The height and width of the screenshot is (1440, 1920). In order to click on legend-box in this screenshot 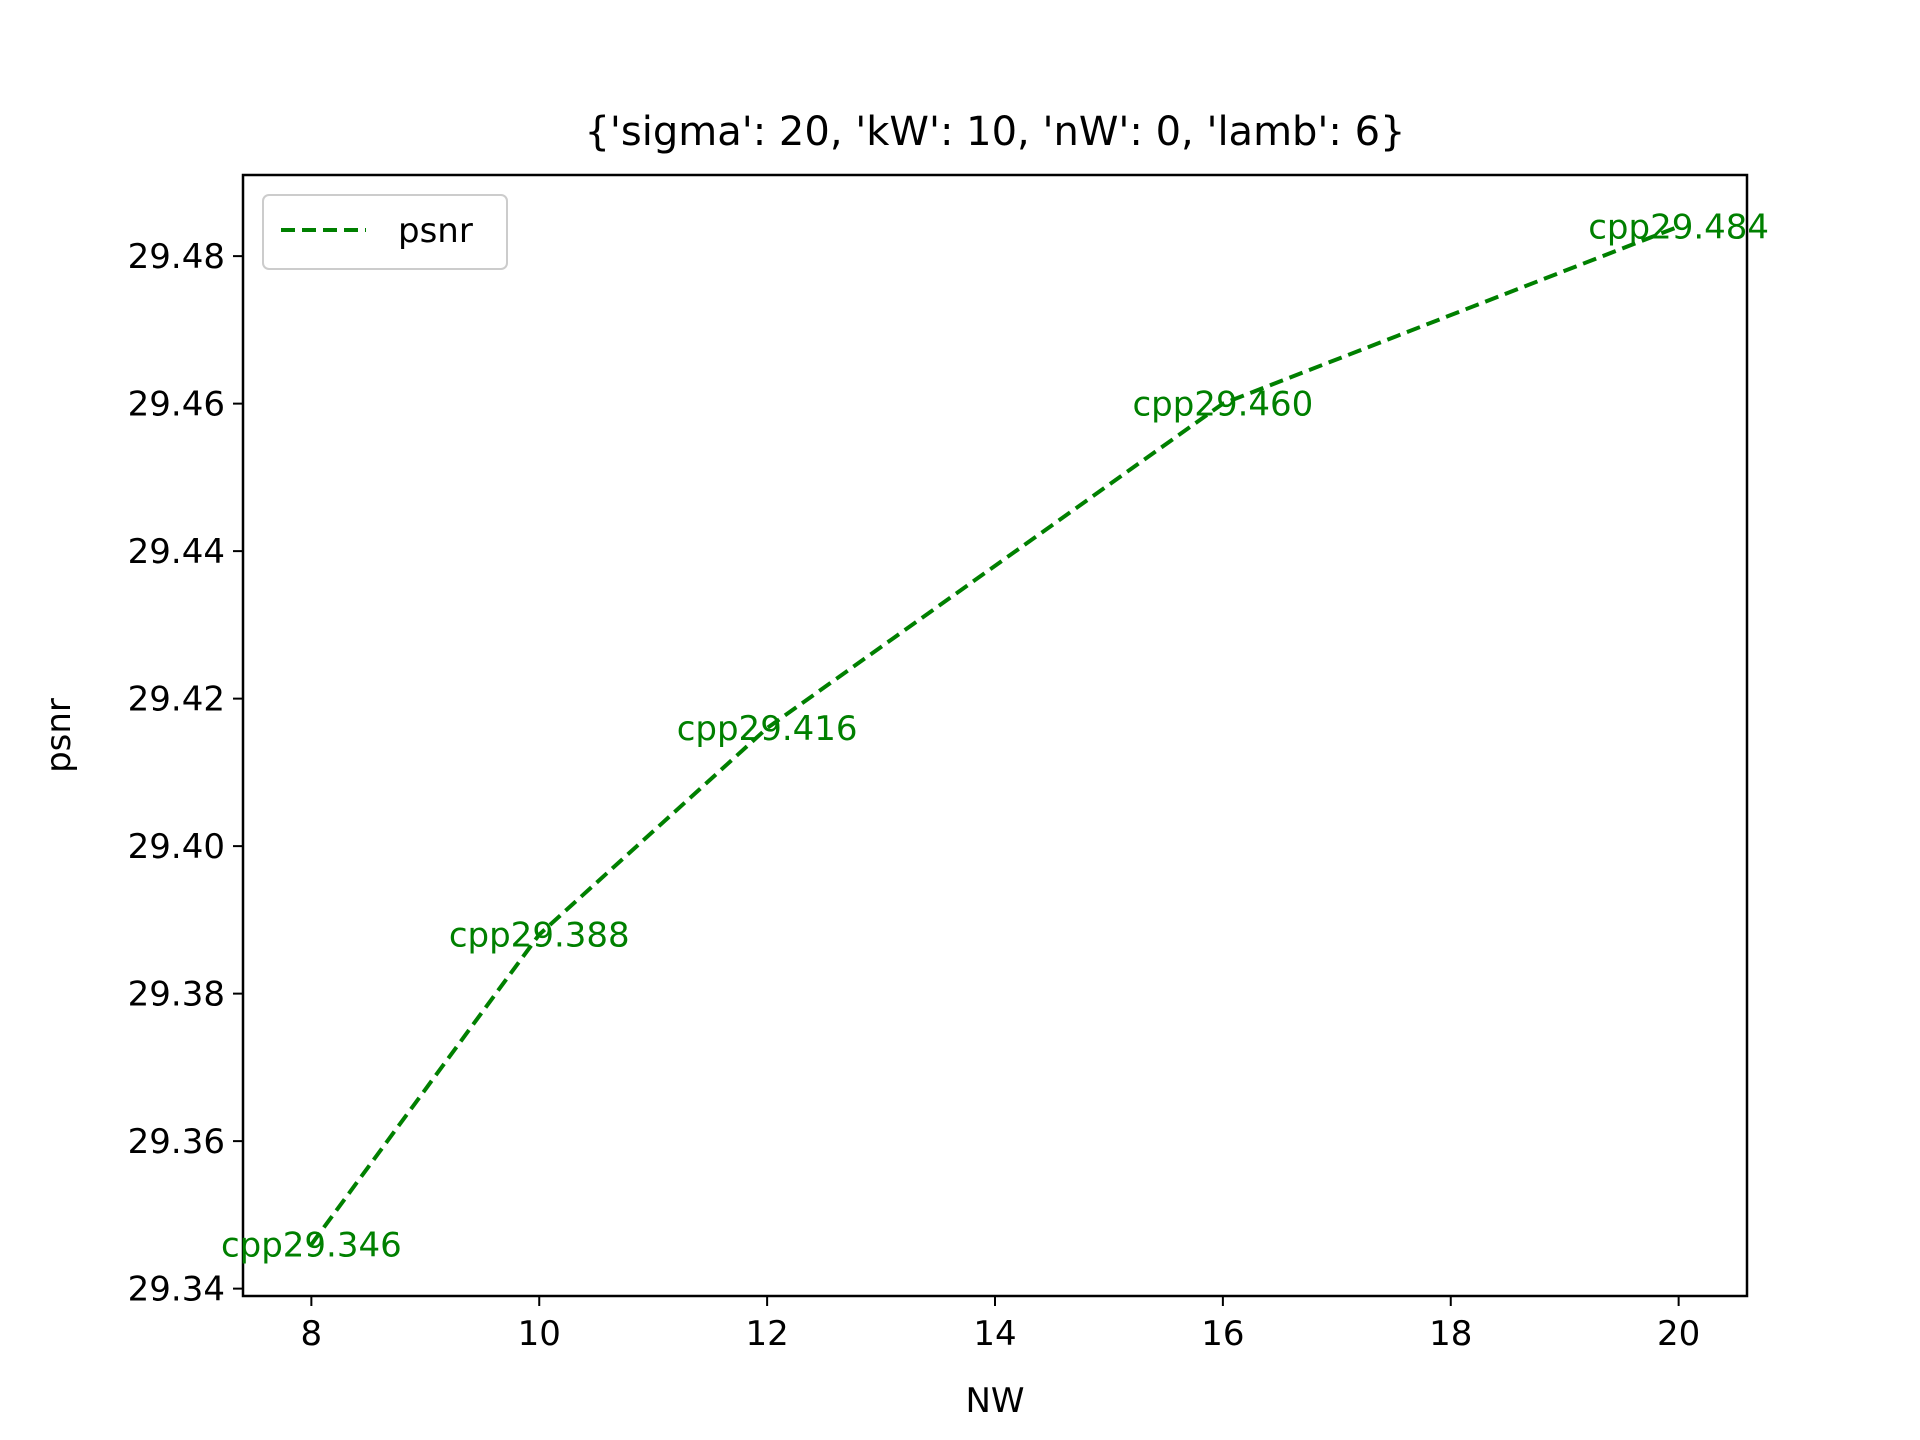, I will do `click(385, 232)`.